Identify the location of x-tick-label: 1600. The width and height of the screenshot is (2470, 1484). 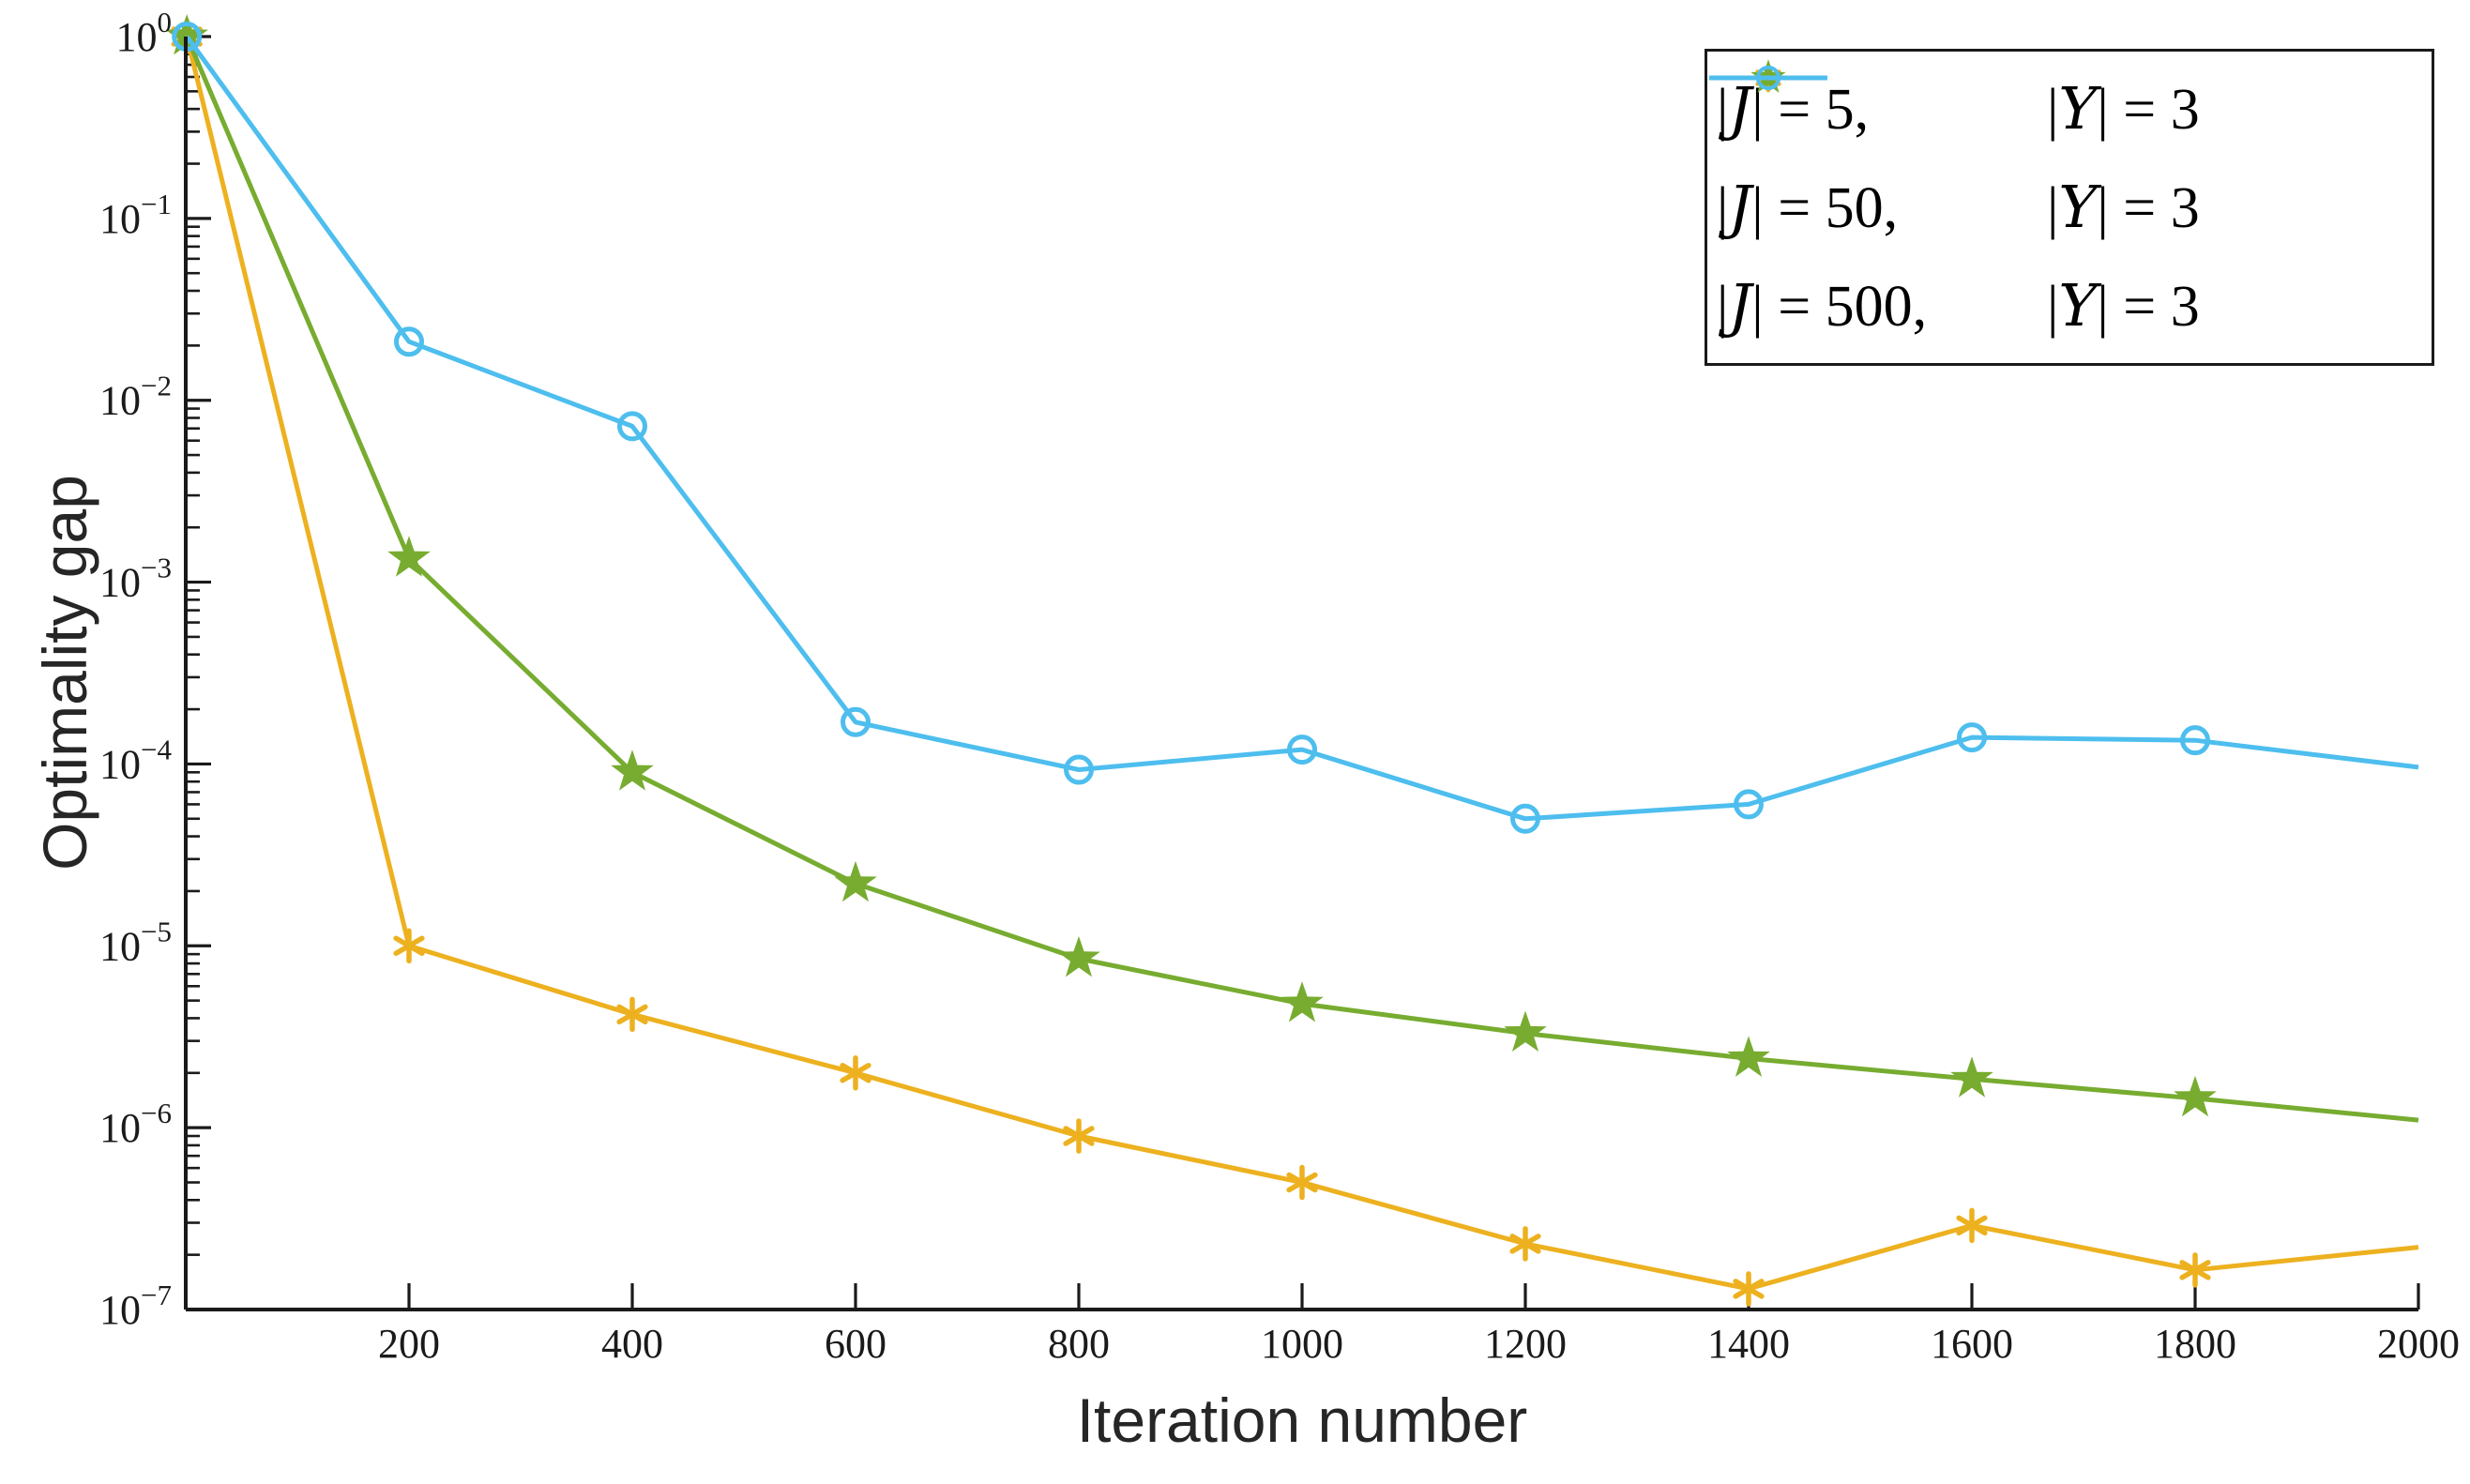
(1972, 1344).